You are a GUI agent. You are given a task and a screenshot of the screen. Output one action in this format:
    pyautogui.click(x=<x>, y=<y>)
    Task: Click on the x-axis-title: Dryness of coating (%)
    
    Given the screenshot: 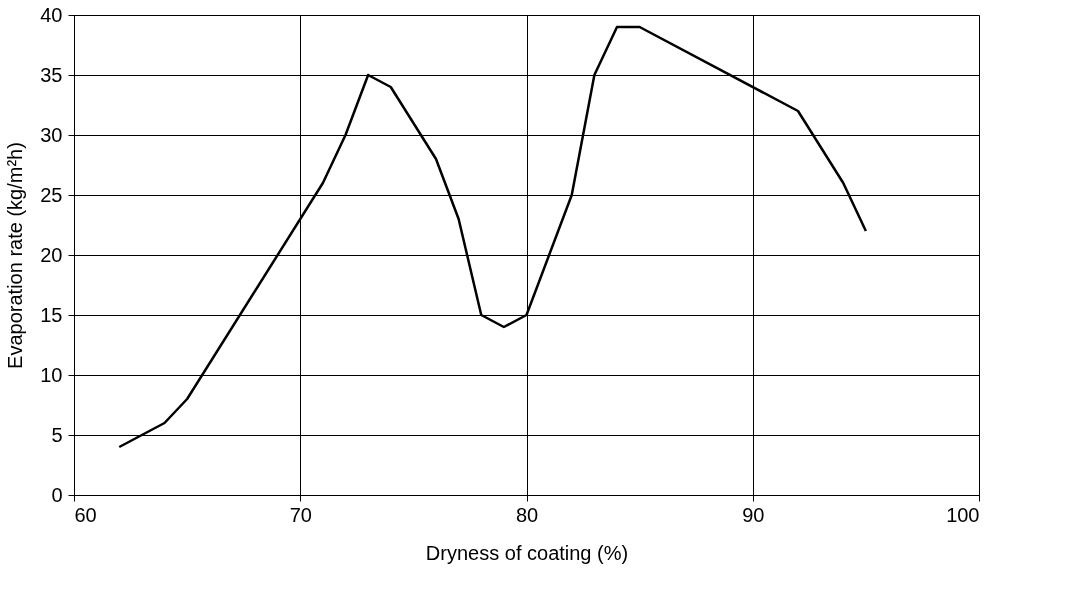 What is the action you would take?
    pyautogui.click(x=527, y=552)
    